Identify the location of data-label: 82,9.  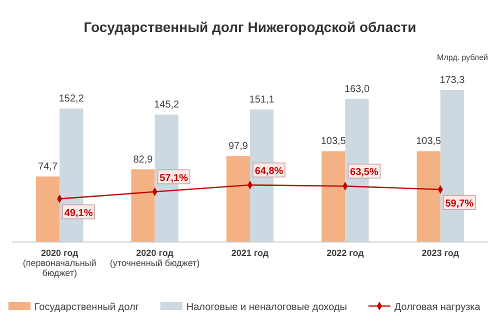
(143, 160).